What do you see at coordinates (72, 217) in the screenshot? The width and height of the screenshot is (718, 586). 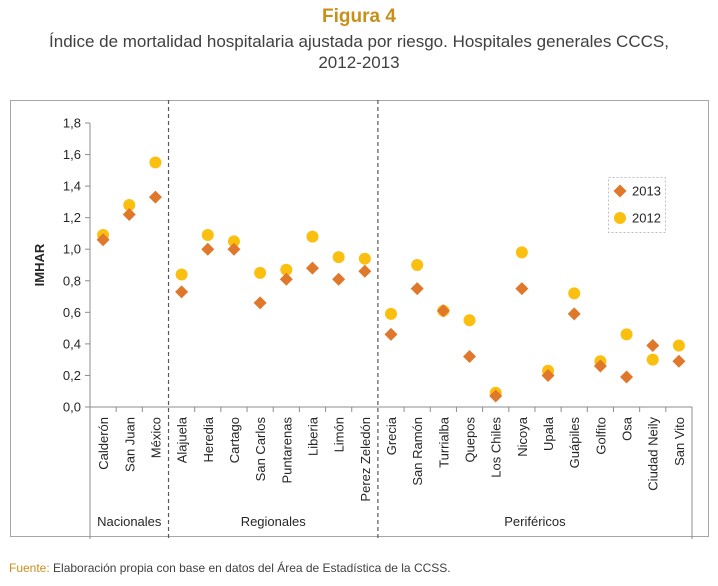 I see `y-tick-label: 1,2` at bounding box center [72, 217].